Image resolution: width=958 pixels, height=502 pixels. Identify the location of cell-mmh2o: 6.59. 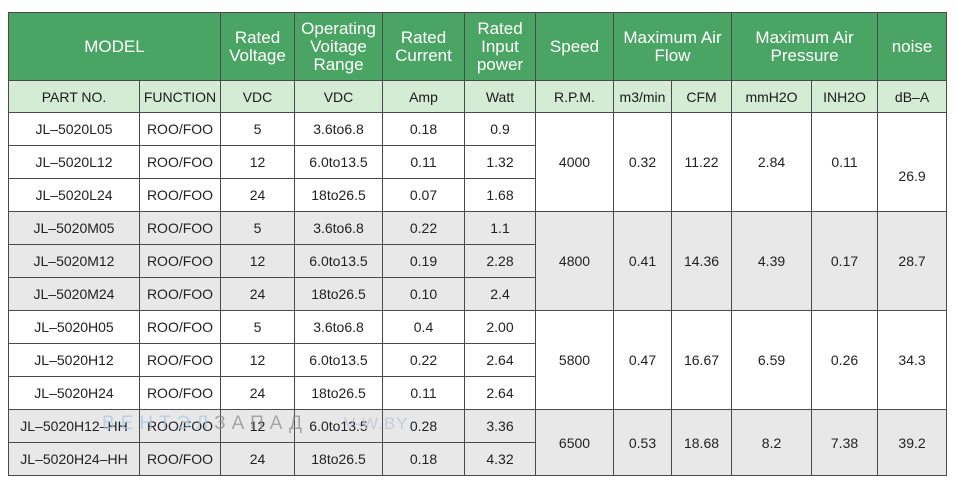
(772, 360).